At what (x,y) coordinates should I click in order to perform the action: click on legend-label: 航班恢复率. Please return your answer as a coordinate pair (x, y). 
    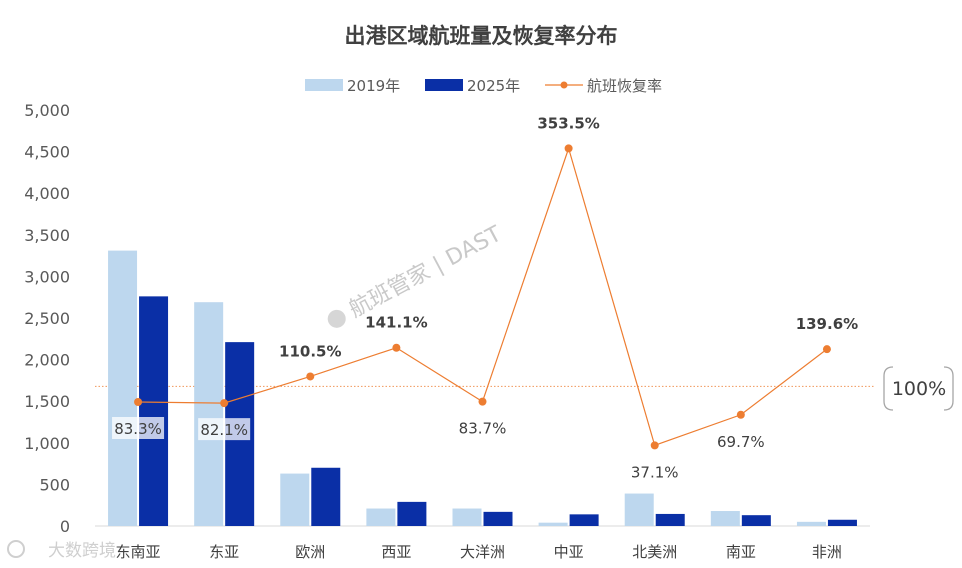
    Looking at the image, I should click on (624, 86).